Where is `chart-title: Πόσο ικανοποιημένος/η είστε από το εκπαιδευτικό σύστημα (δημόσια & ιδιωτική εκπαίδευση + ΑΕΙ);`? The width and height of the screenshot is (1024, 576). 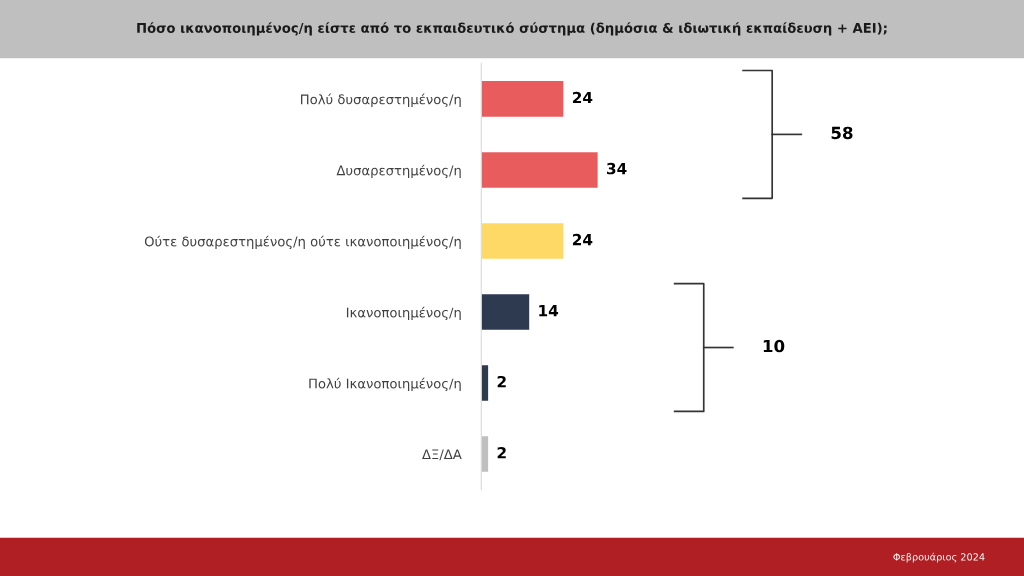 chart-title: Πόσο ικανοποιημένος/η είστε από το εκπαιδευτικό σύστημα (δημόσια & ιδιωτική εκπαίδευση + ΑΕΙ); is located at coordinates (512, 29).